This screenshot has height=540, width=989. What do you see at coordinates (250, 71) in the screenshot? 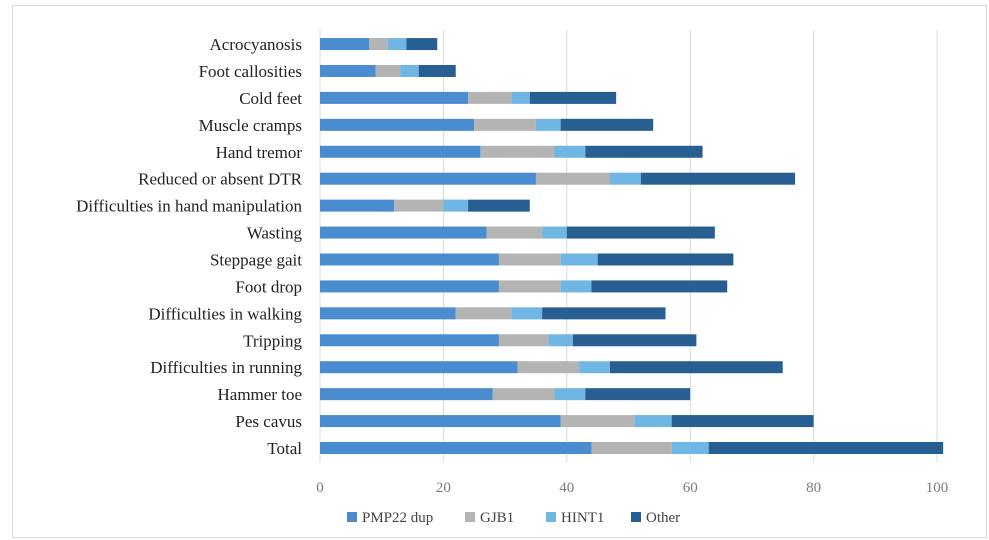
I see `category-label: Foot callosities` at bounding box center [250, 71].